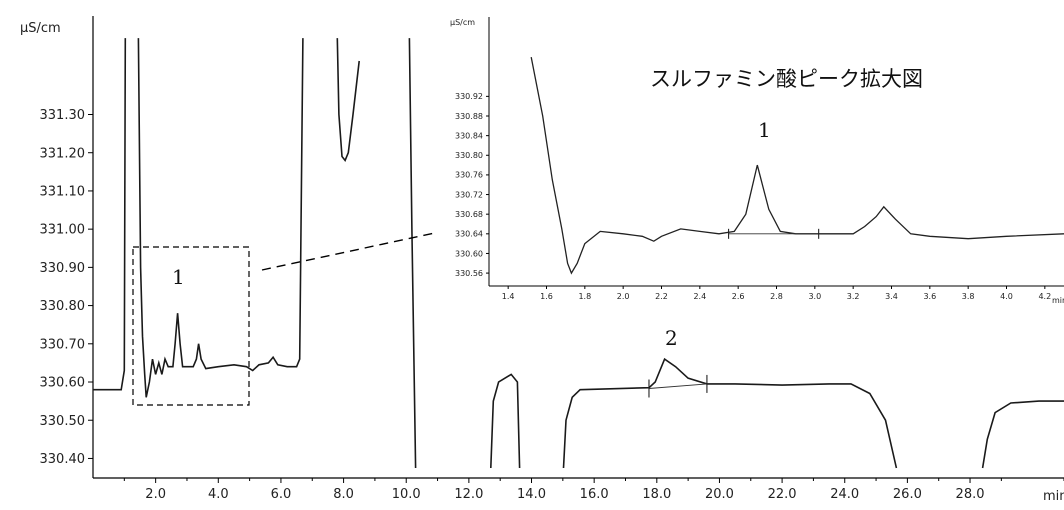 The height and width of the screenshot is (510, 1064). What do you see at coordinates (891, 296) in the screenshot?
I see `inset-x-tick-label: 3.4` at bounding box center [891, 296].